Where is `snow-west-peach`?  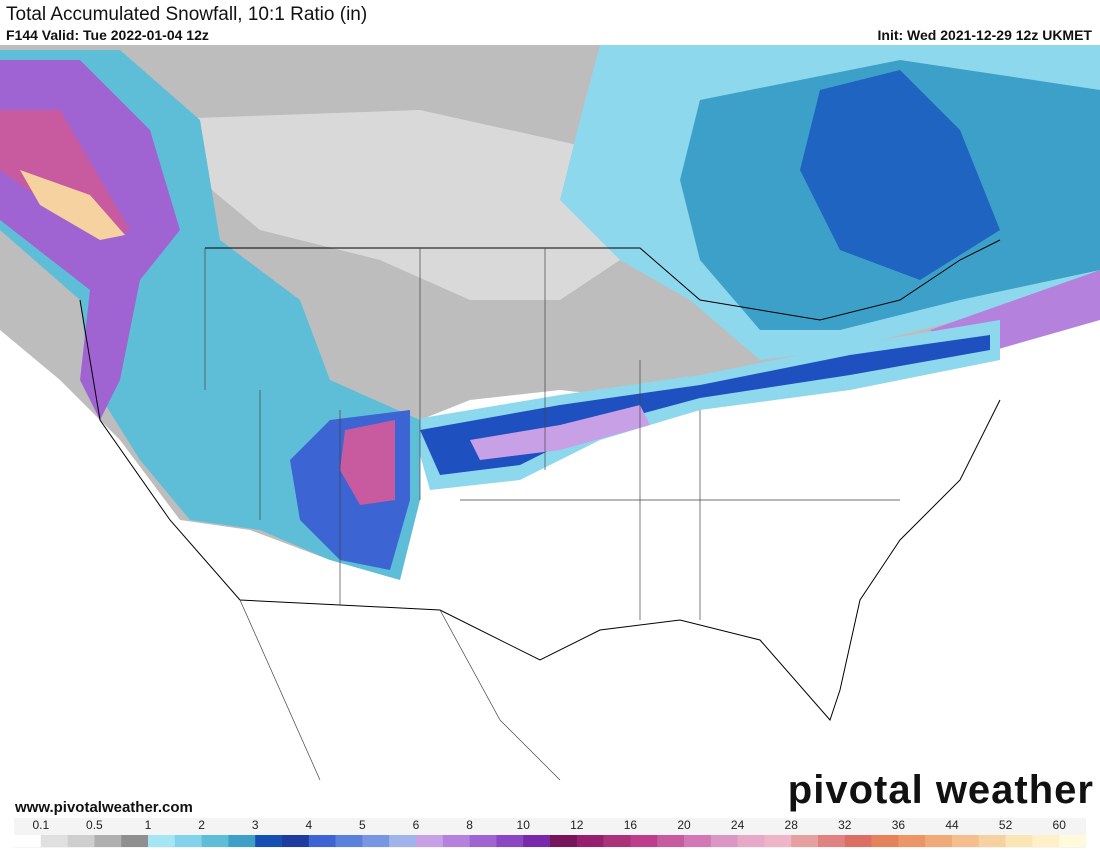 snow-west-peach is located at coordinates (72, 205).